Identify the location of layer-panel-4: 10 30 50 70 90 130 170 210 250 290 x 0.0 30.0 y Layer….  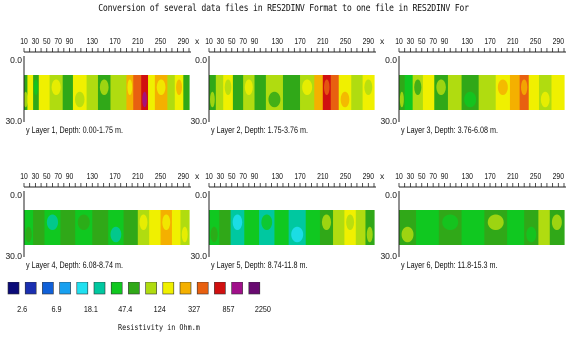
(102, 220).